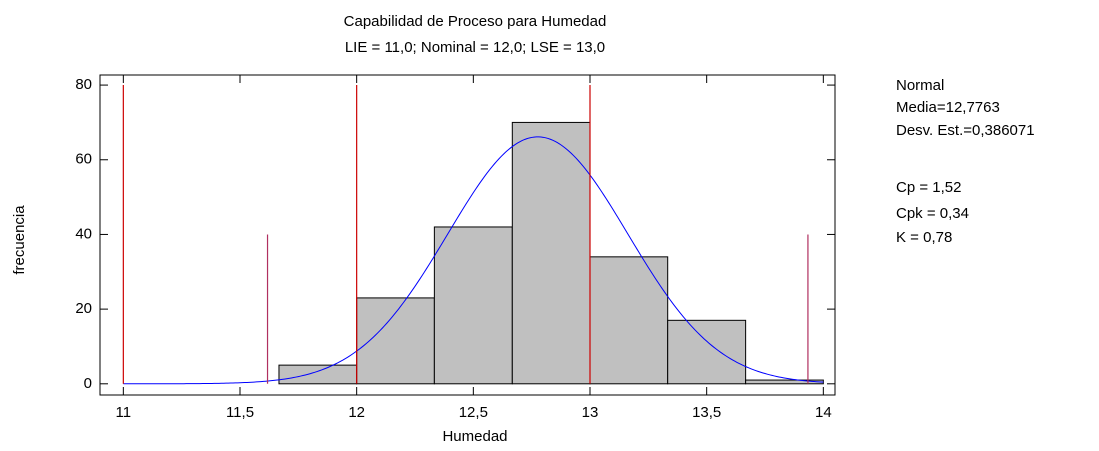  I want to click on x-tick-label: 13,5, so click(706, 412).